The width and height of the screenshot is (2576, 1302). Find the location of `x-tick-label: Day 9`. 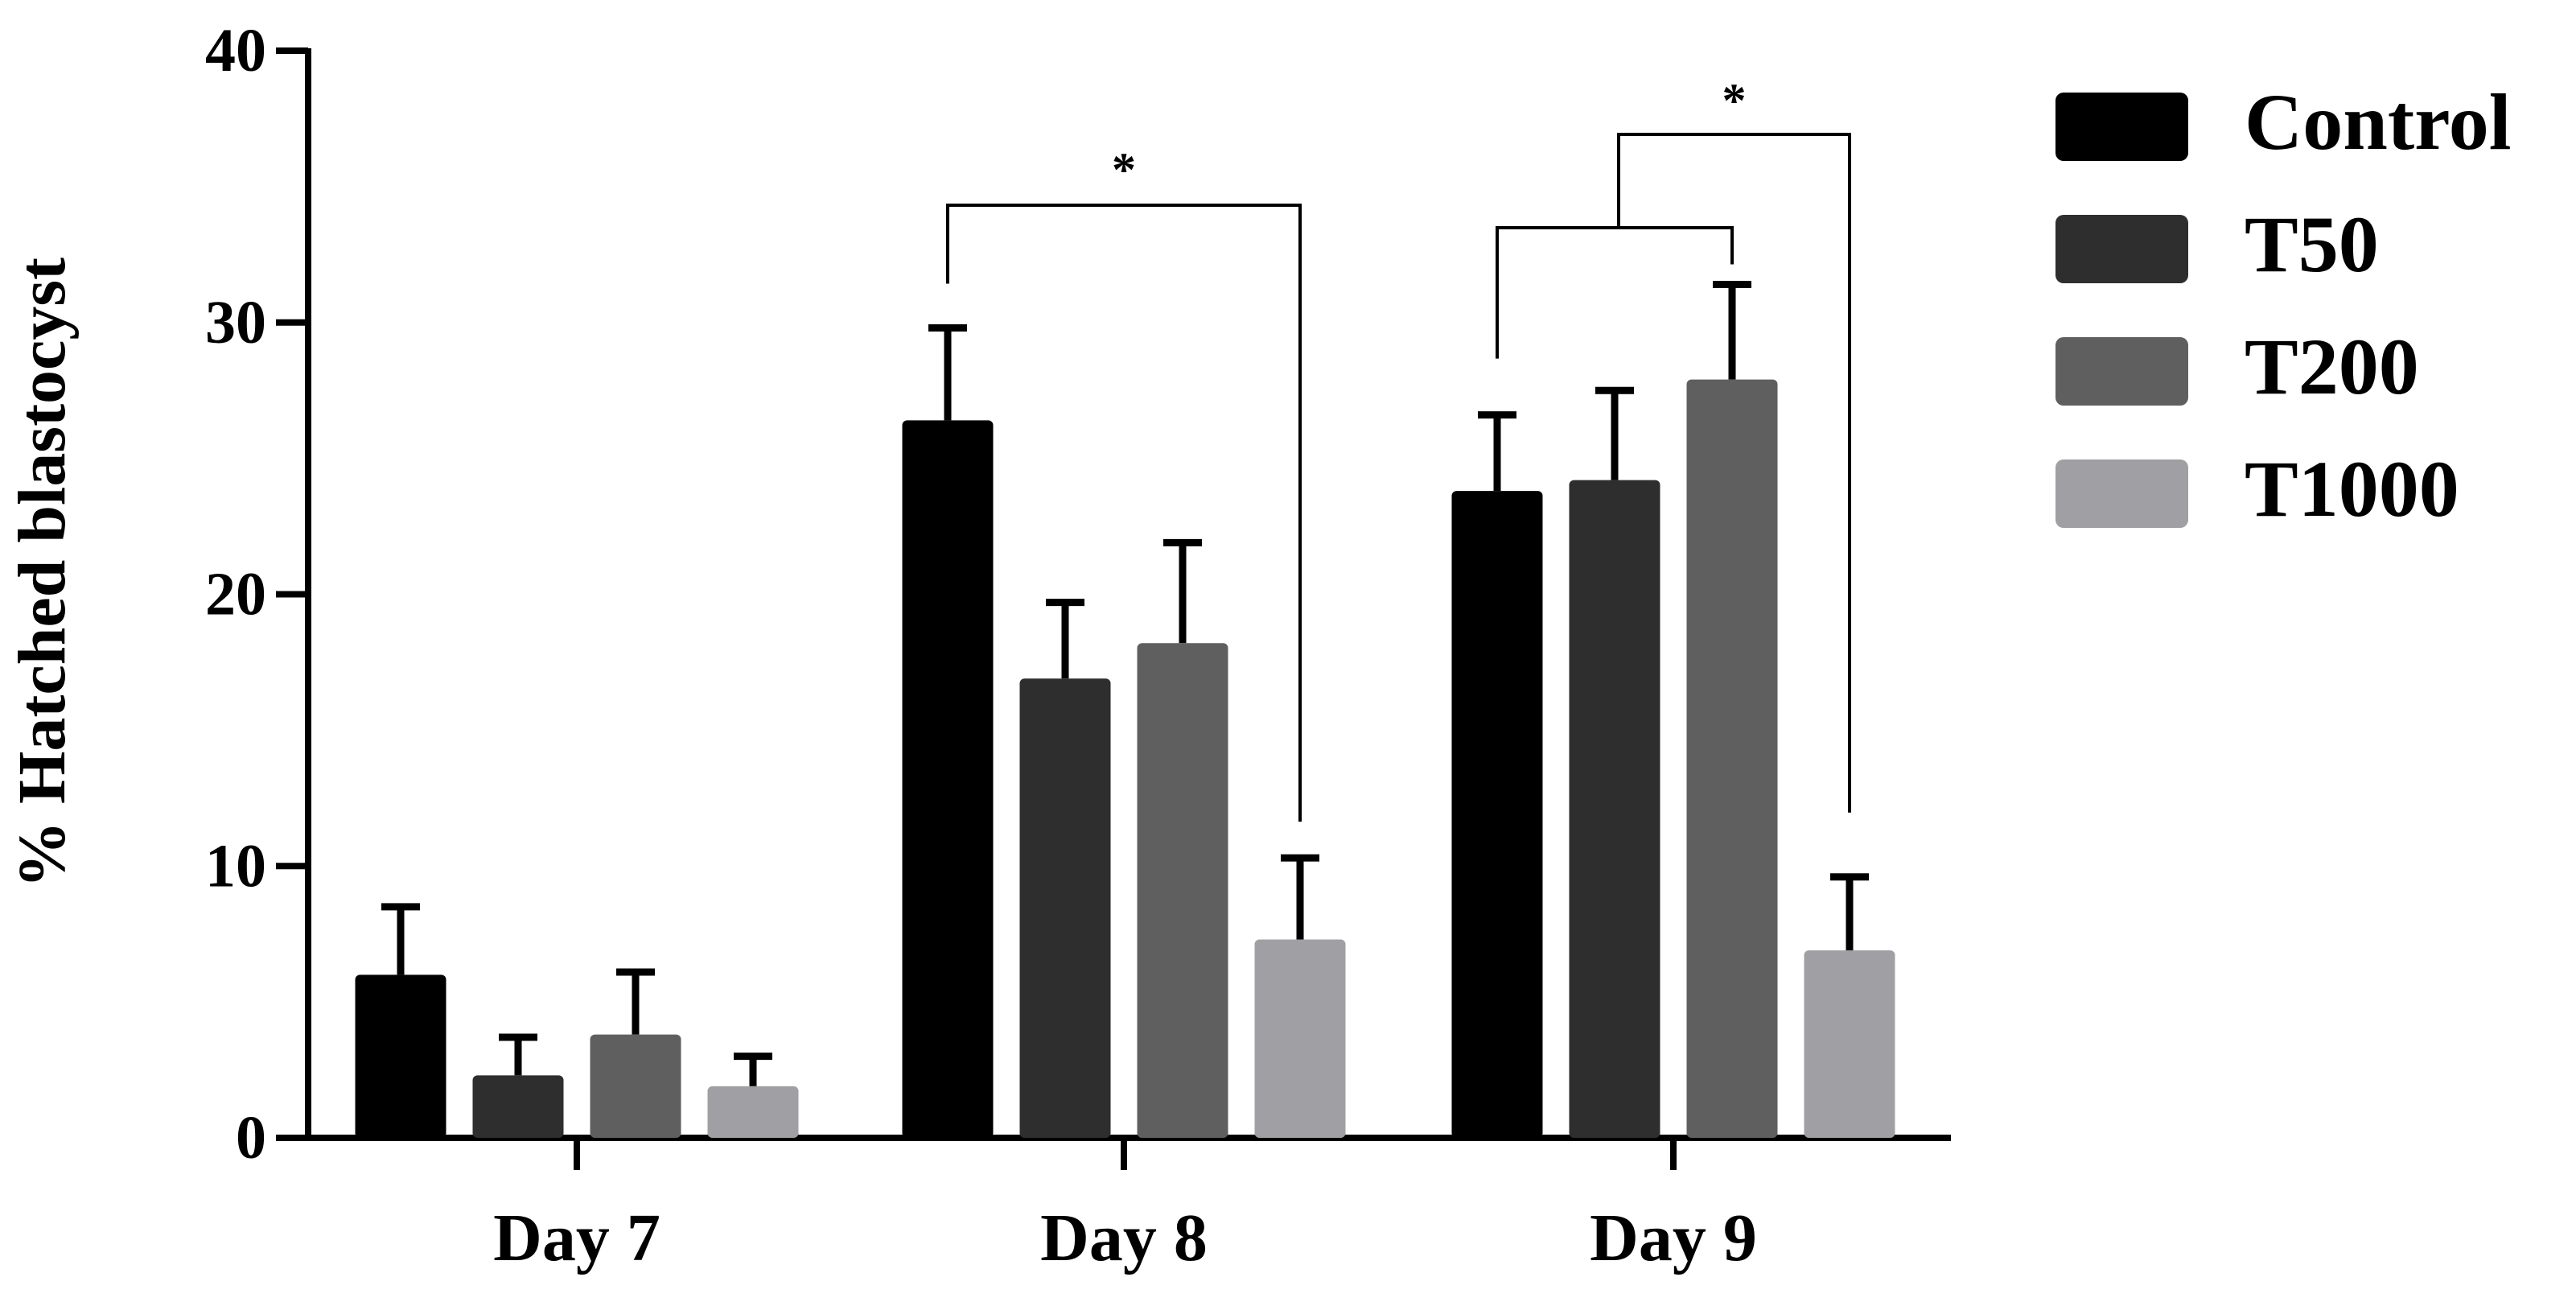

x-tick-label: Day 9 is located at coordinates (1673, 1238).